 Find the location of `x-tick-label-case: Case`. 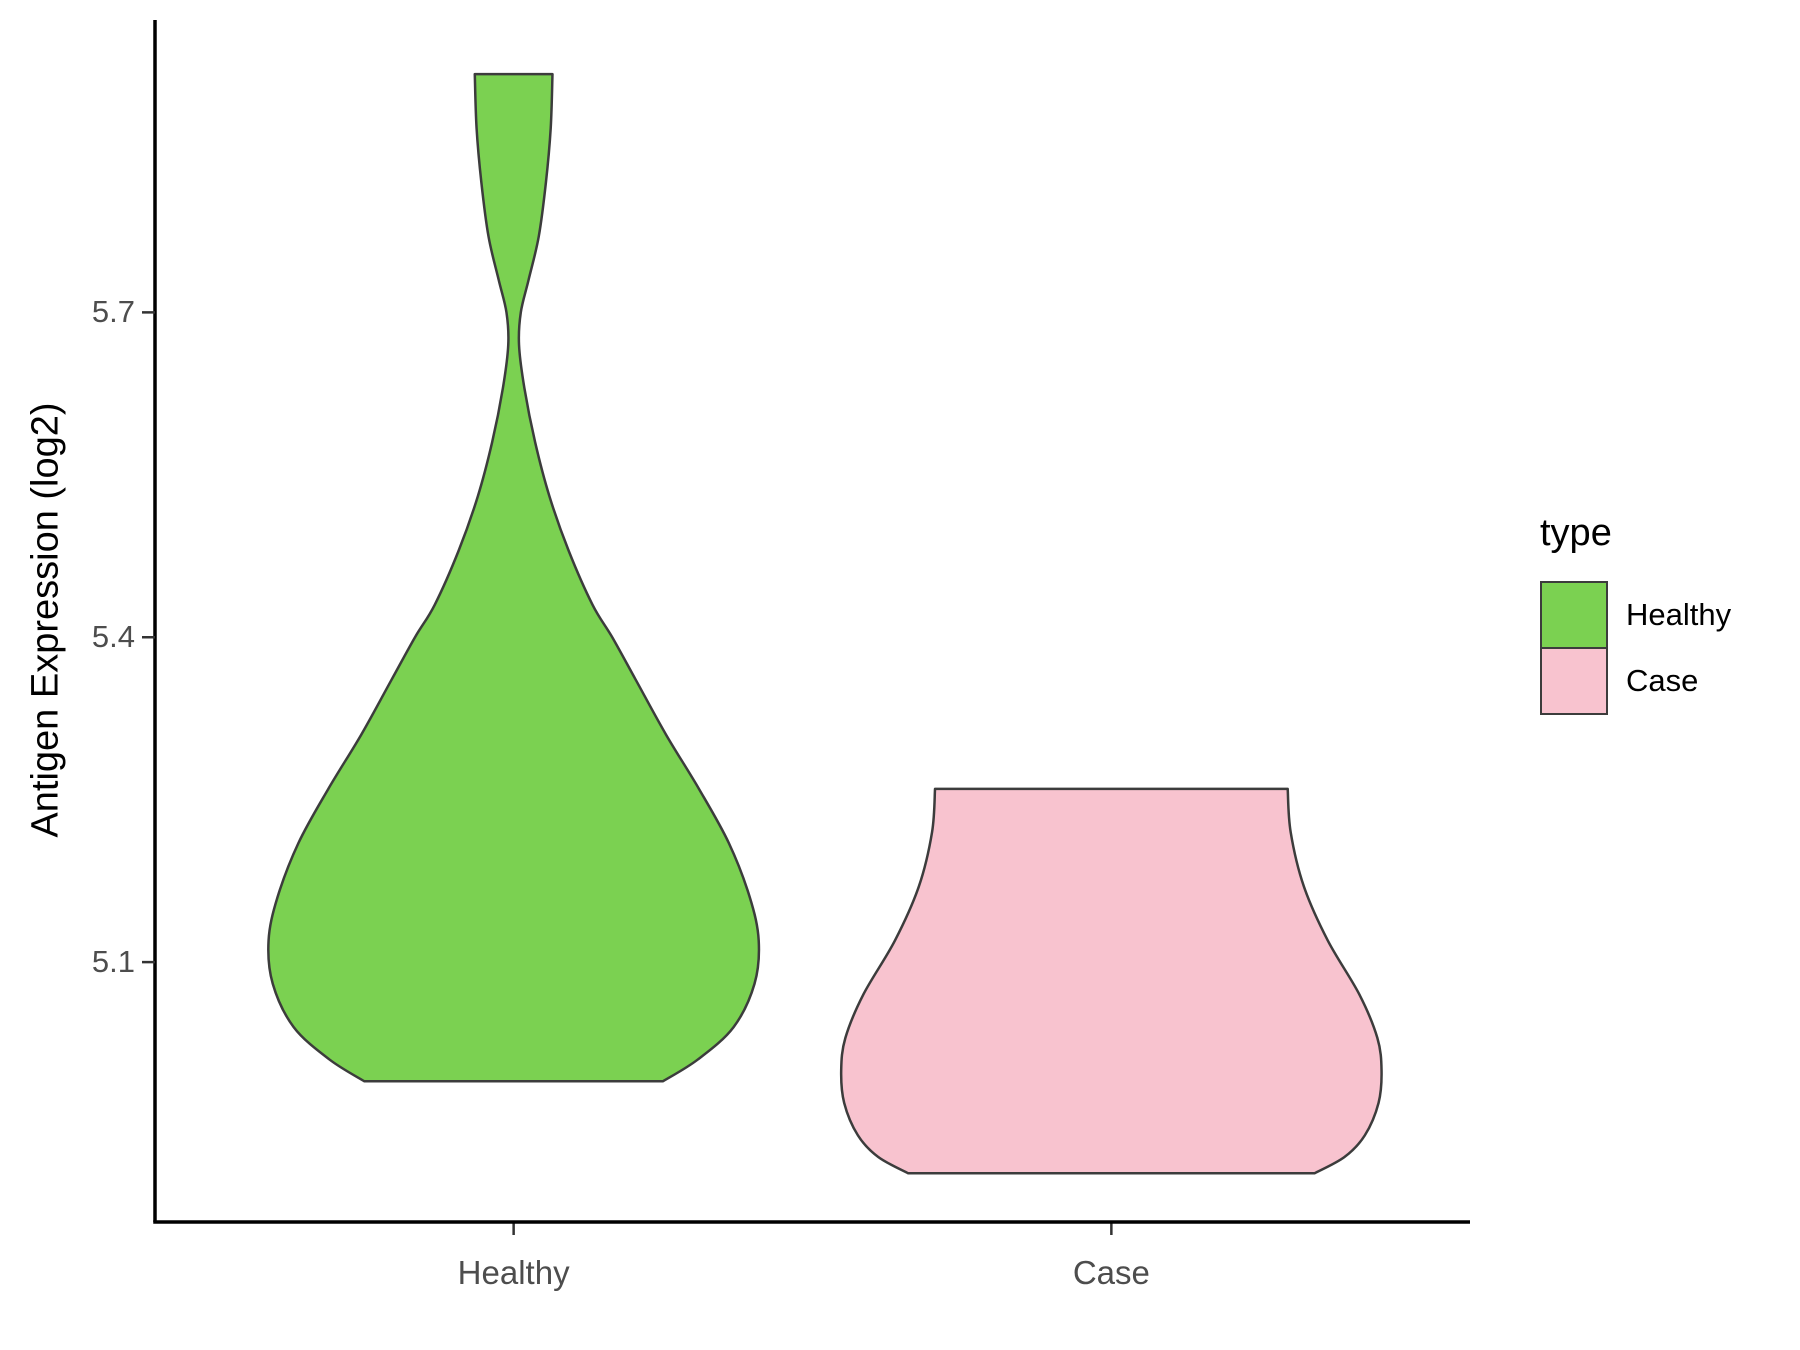

x-tick-label-case: Case is located at coordinates (1111, 1272).